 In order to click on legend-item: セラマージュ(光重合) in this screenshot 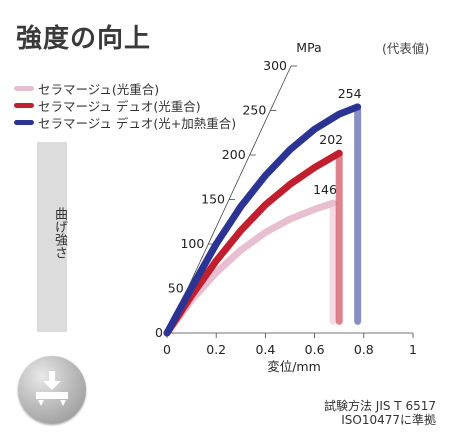, I will do `click(125, 88)`.